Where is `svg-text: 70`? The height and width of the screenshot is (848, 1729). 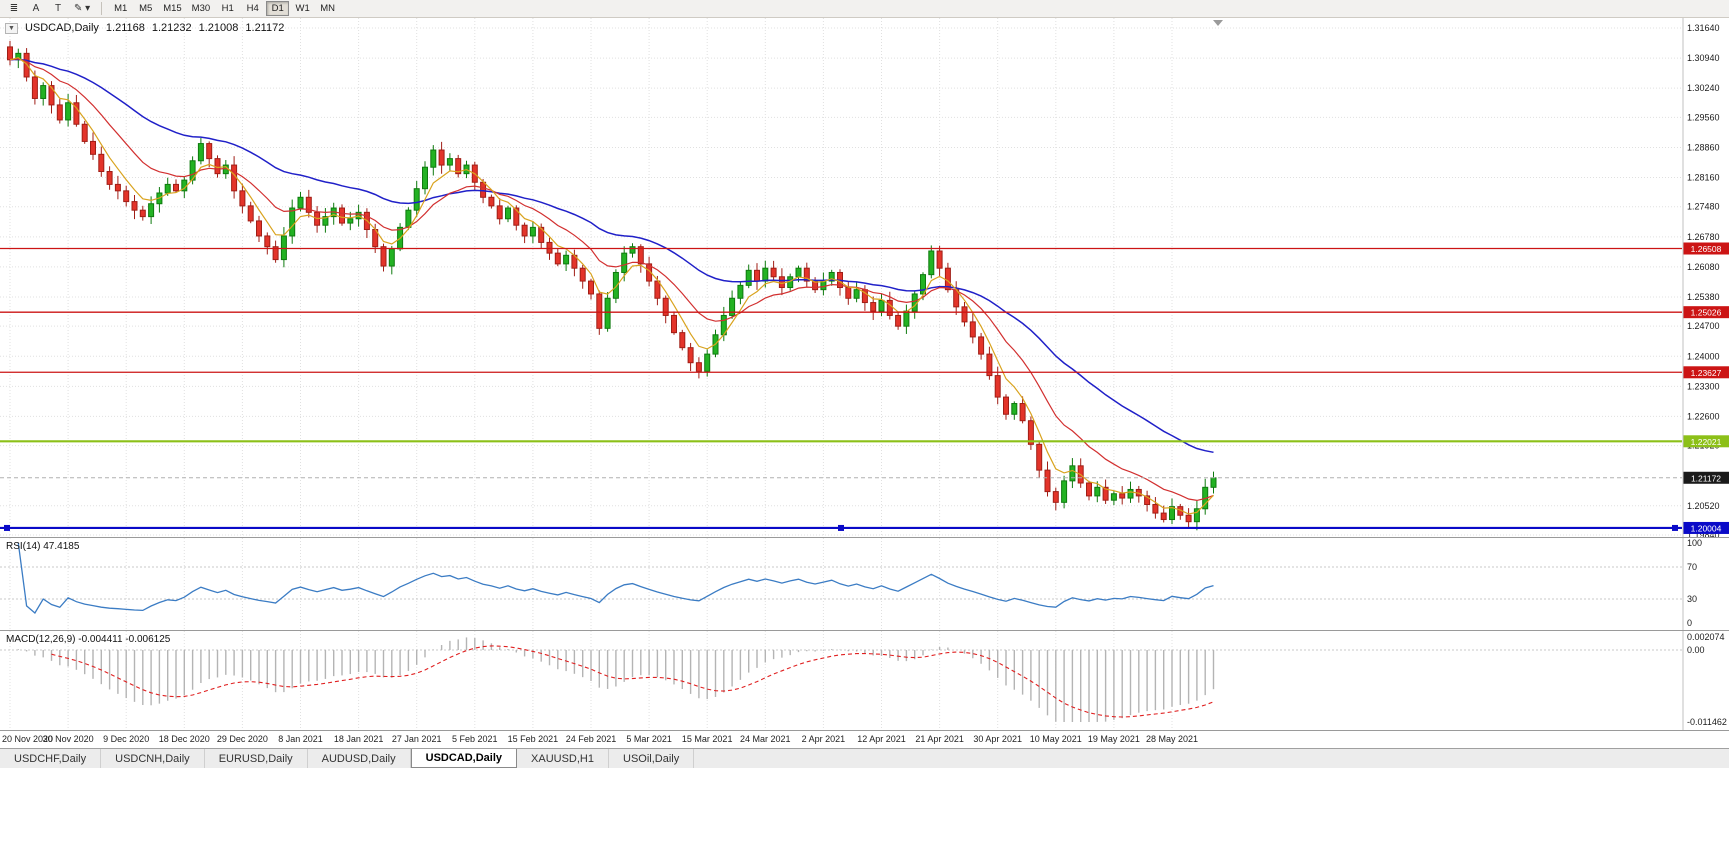 svg-text: 70 is located at coordinates (1692, 567).